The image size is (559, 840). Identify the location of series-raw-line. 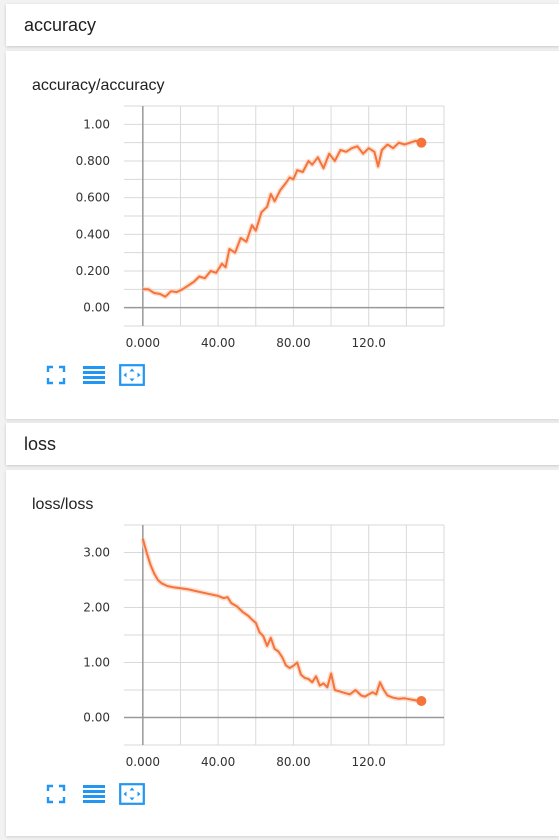
(281, 621).